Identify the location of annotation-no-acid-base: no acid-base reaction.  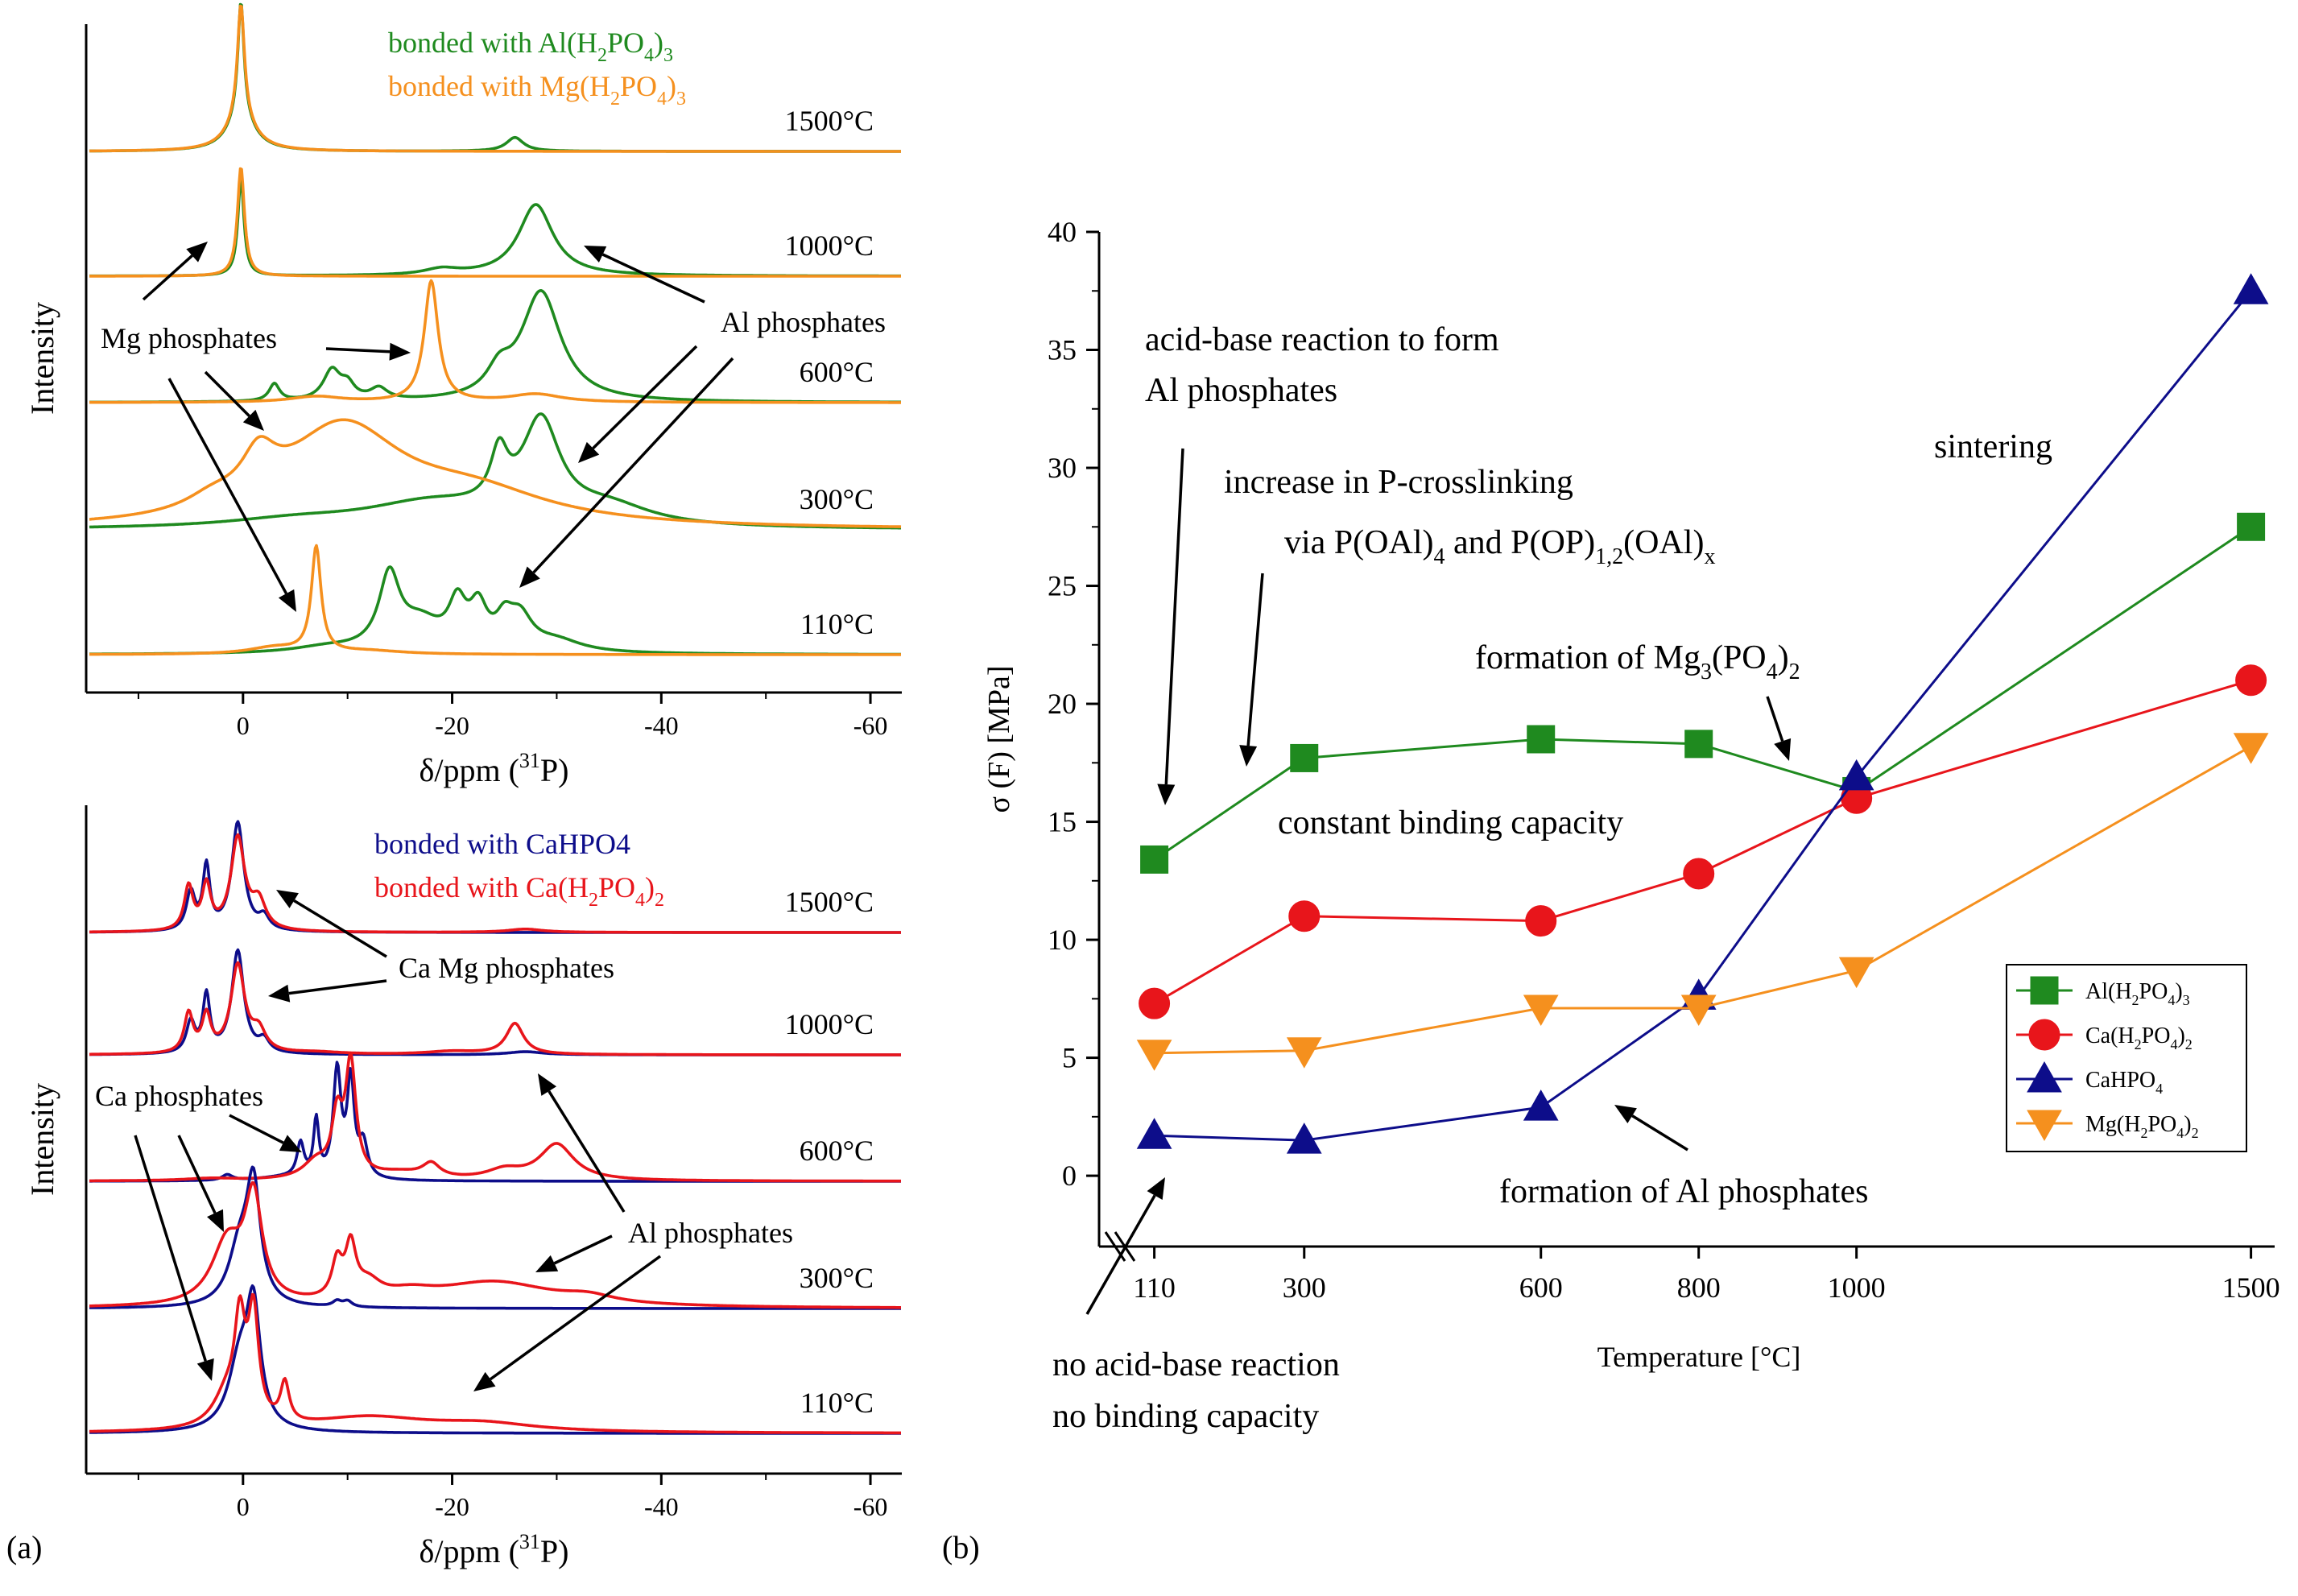
(1196, 1364).